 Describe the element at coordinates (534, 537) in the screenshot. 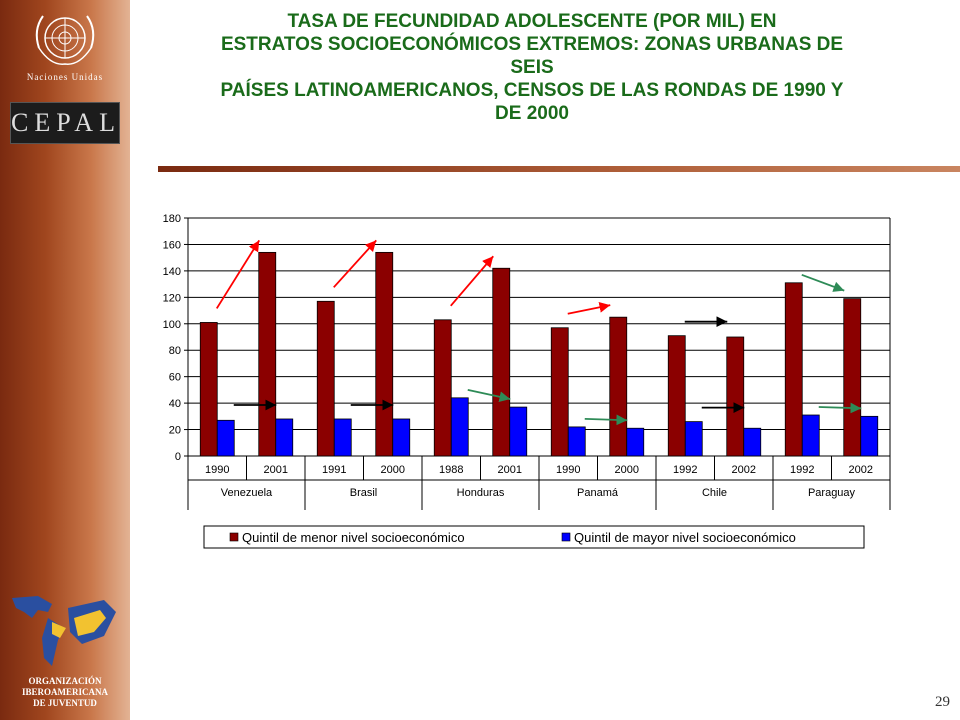

I see `legend-box` at that location.